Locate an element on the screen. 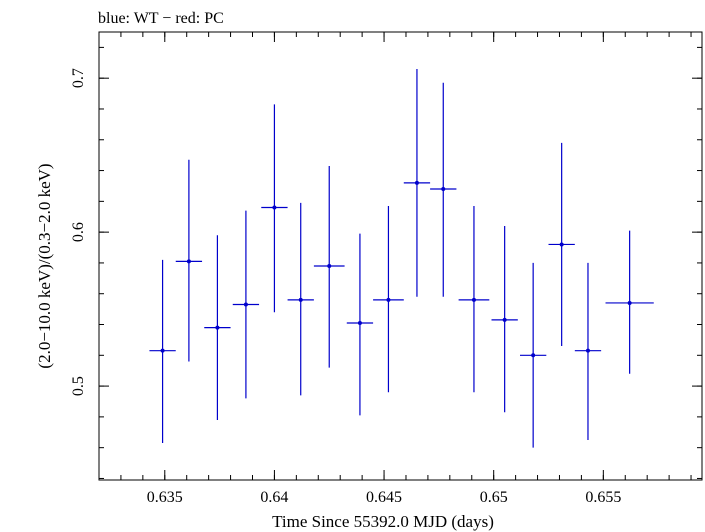  chart-title: blue: WT − red: PC is located at coordinates (161, 18).